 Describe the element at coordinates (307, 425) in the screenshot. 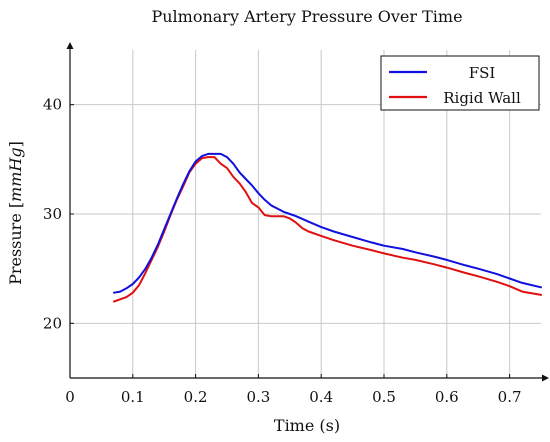

I see `x-axis-label: Time (s)` at that location.